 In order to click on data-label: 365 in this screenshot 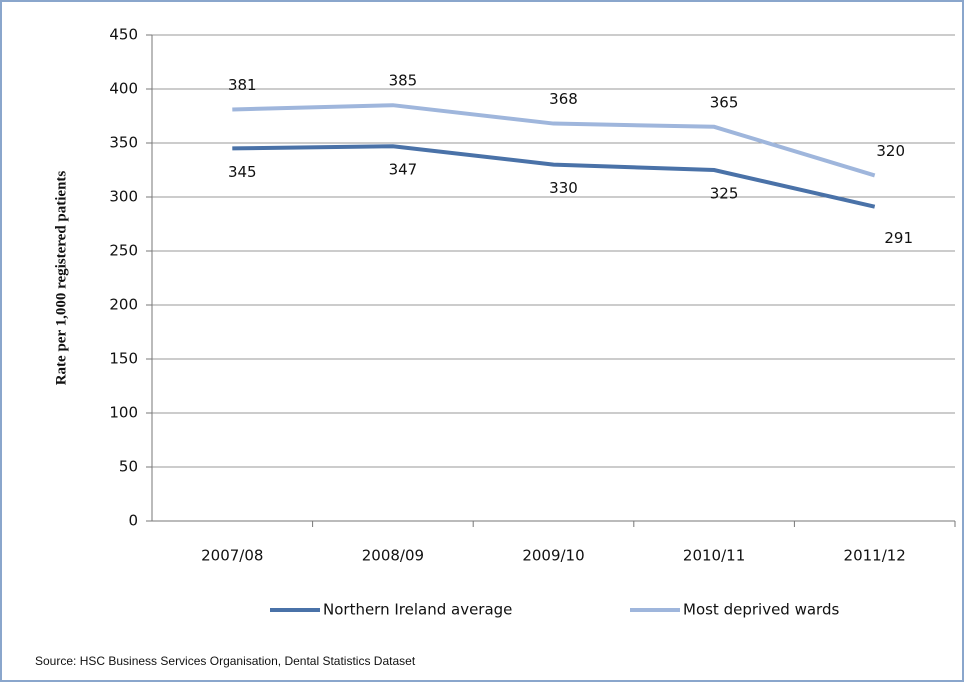, I will do `click(724, 102)`.